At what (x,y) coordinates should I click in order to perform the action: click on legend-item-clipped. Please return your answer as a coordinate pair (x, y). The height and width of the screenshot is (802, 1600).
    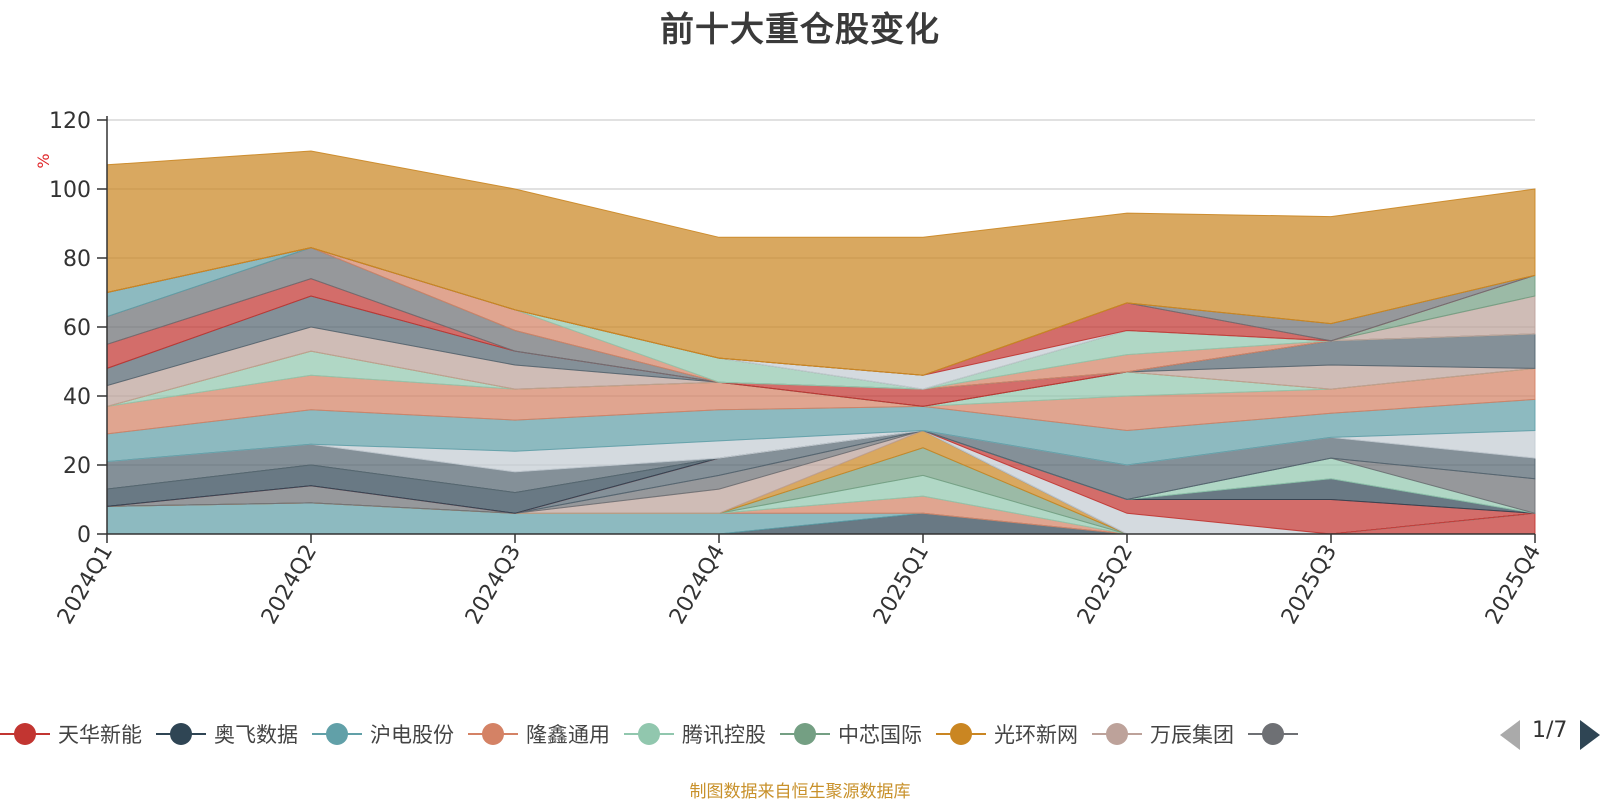
    Looking at the image, I should click on (1277, 734).